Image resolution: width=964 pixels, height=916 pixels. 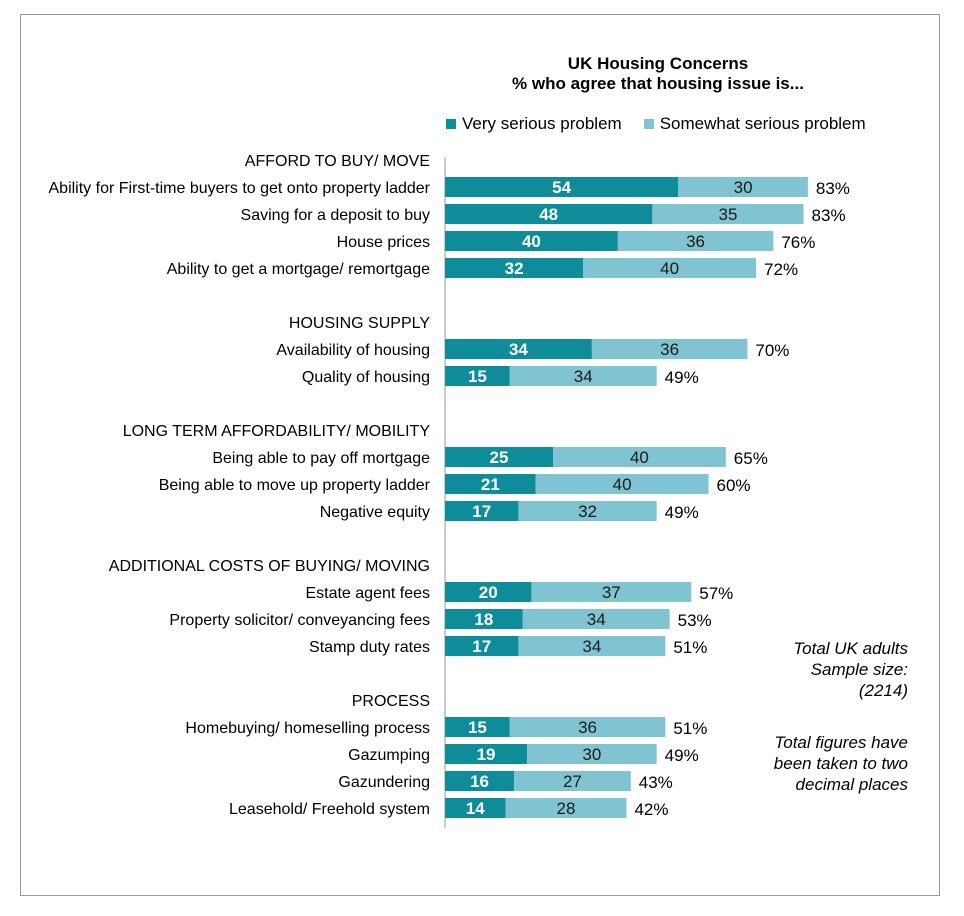 I want to click on legend-label-very: Very serious problem, so click(x=542, y=123).